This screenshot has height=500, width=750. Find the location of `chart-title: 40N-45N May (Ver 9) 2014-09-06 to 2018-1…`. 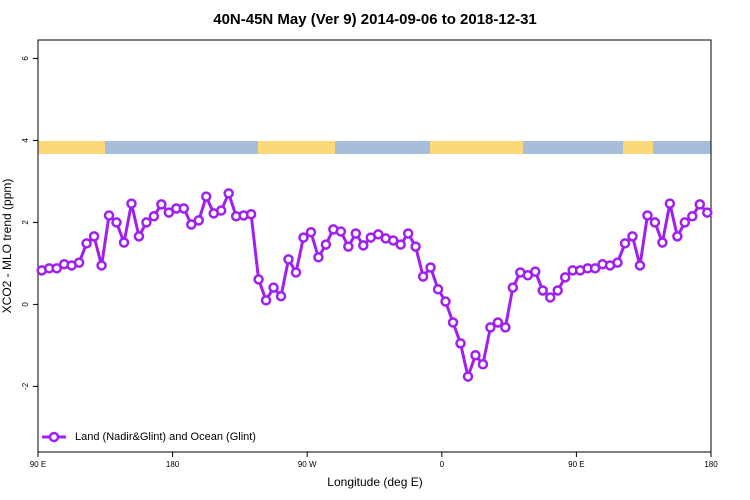

chart-title: 40N-45N May (Ver 9) 2014-09-06 to 2018-1… is located at coordinates (375, 19).